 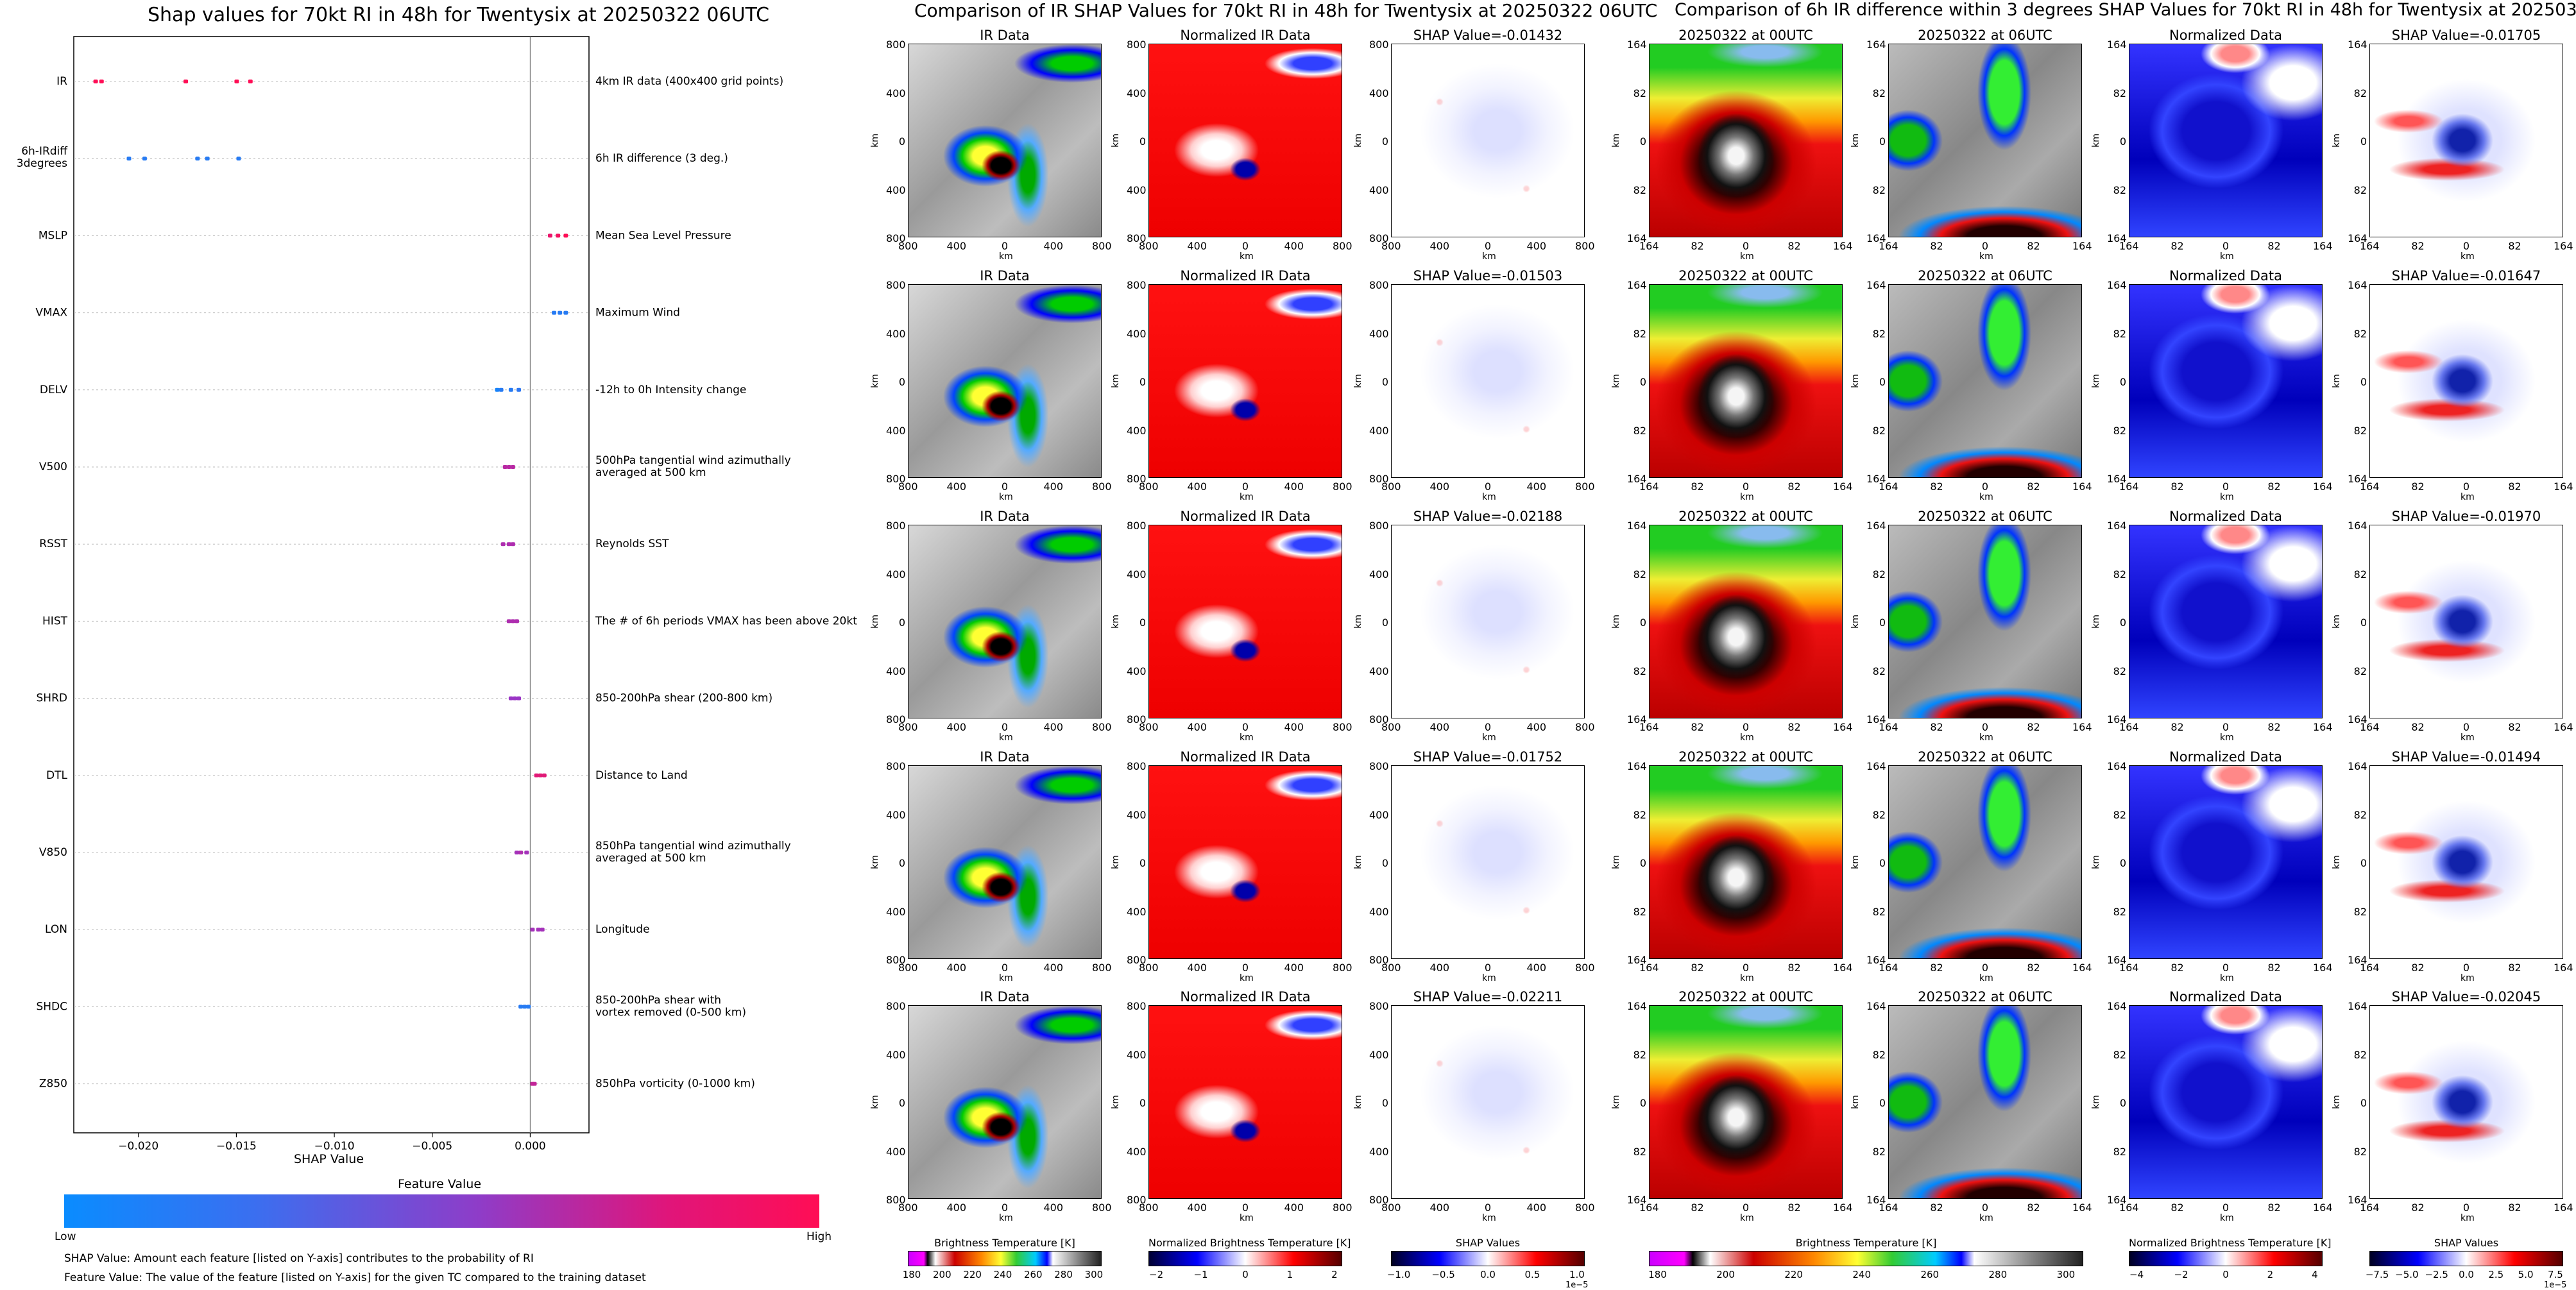 What do you see at coordinates (1746, 997) in the screenshot?
I see `panel-title: 20250322 at 00UTC` at bounding box center [1746, 997].